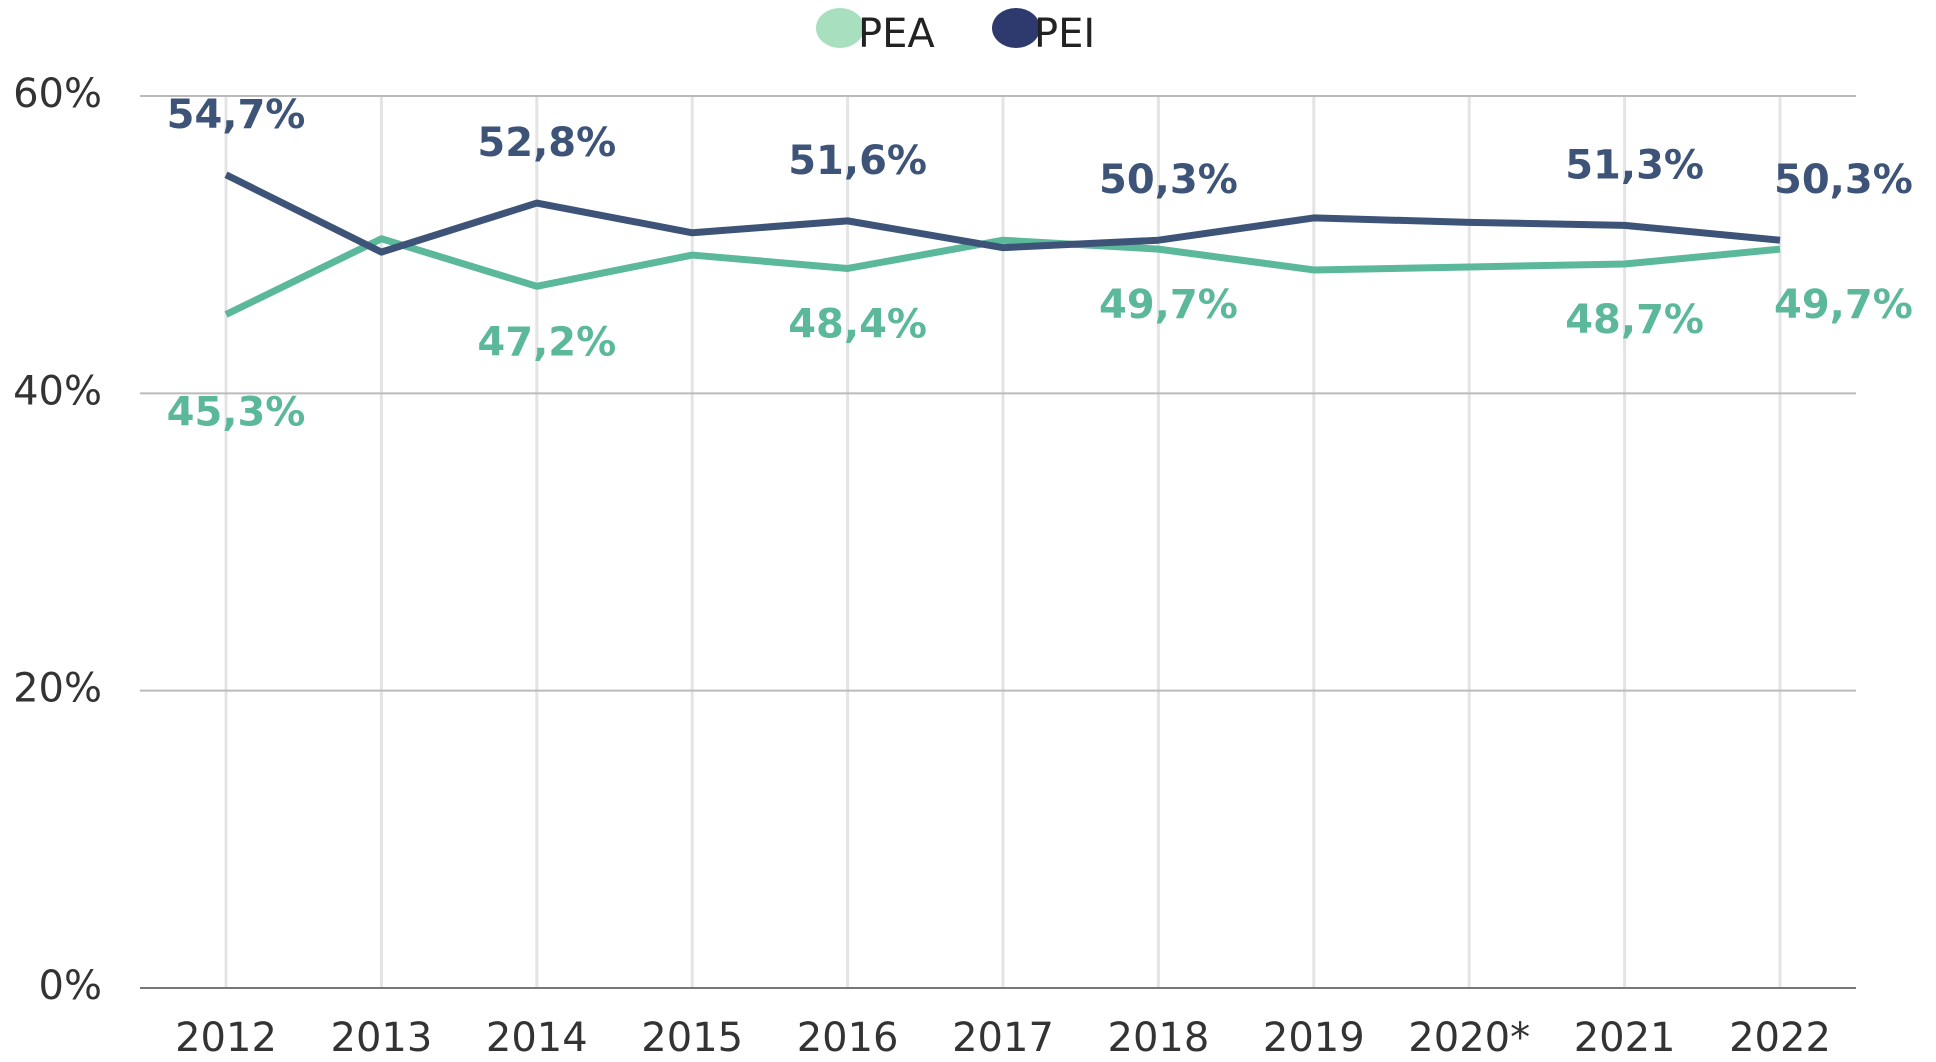 The width and height of the screenshot is (1936, 1062). What do you see at coordinates (57, 391) in the screenshot?
I see `y-tick-label: 40%` at bounding box center [57, 391].